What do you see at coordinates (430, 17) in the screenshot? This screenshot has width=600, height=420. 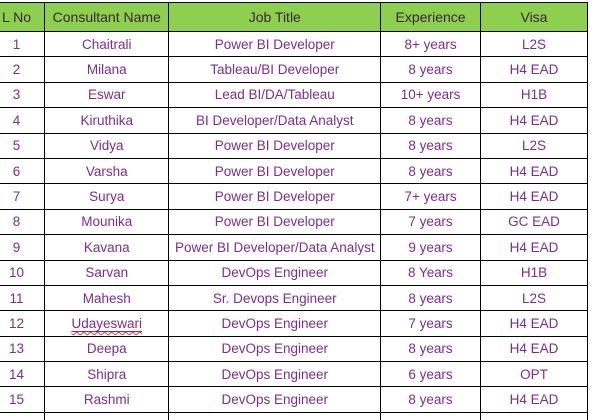 I see `column-header-experience: Experience` at bounding box center [430, 17].